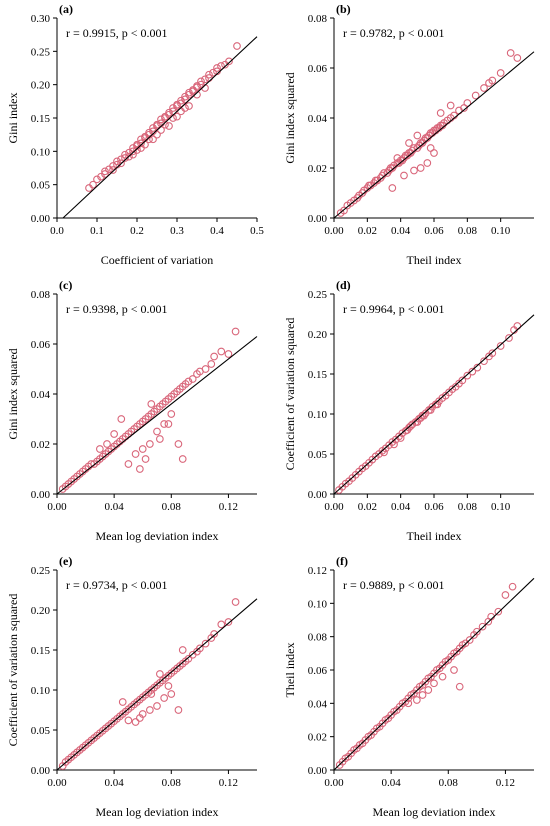 The image size is (550, 826). What do you see at coordinates (342, 561) in the screenshot?
I see `panel-label: (f)` at bounding box center [342, 561].